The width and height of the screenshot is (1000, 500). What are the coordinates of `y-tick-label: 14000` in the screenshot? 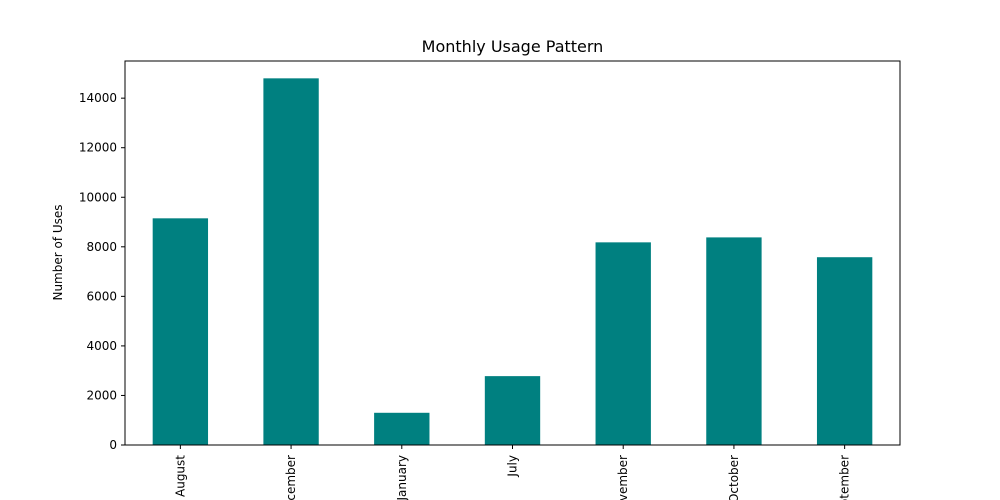 It's located at (98, 98).